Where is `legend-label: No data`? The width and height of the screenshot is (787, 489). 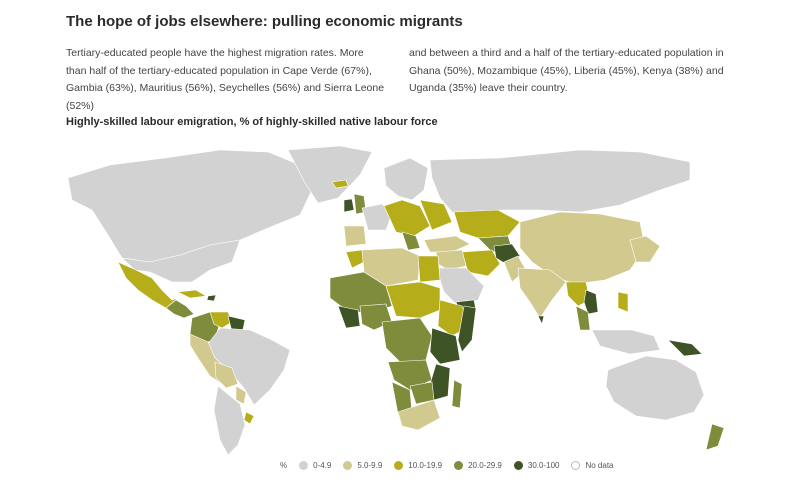
legend-label: No data is located at coordinates (599, 465).